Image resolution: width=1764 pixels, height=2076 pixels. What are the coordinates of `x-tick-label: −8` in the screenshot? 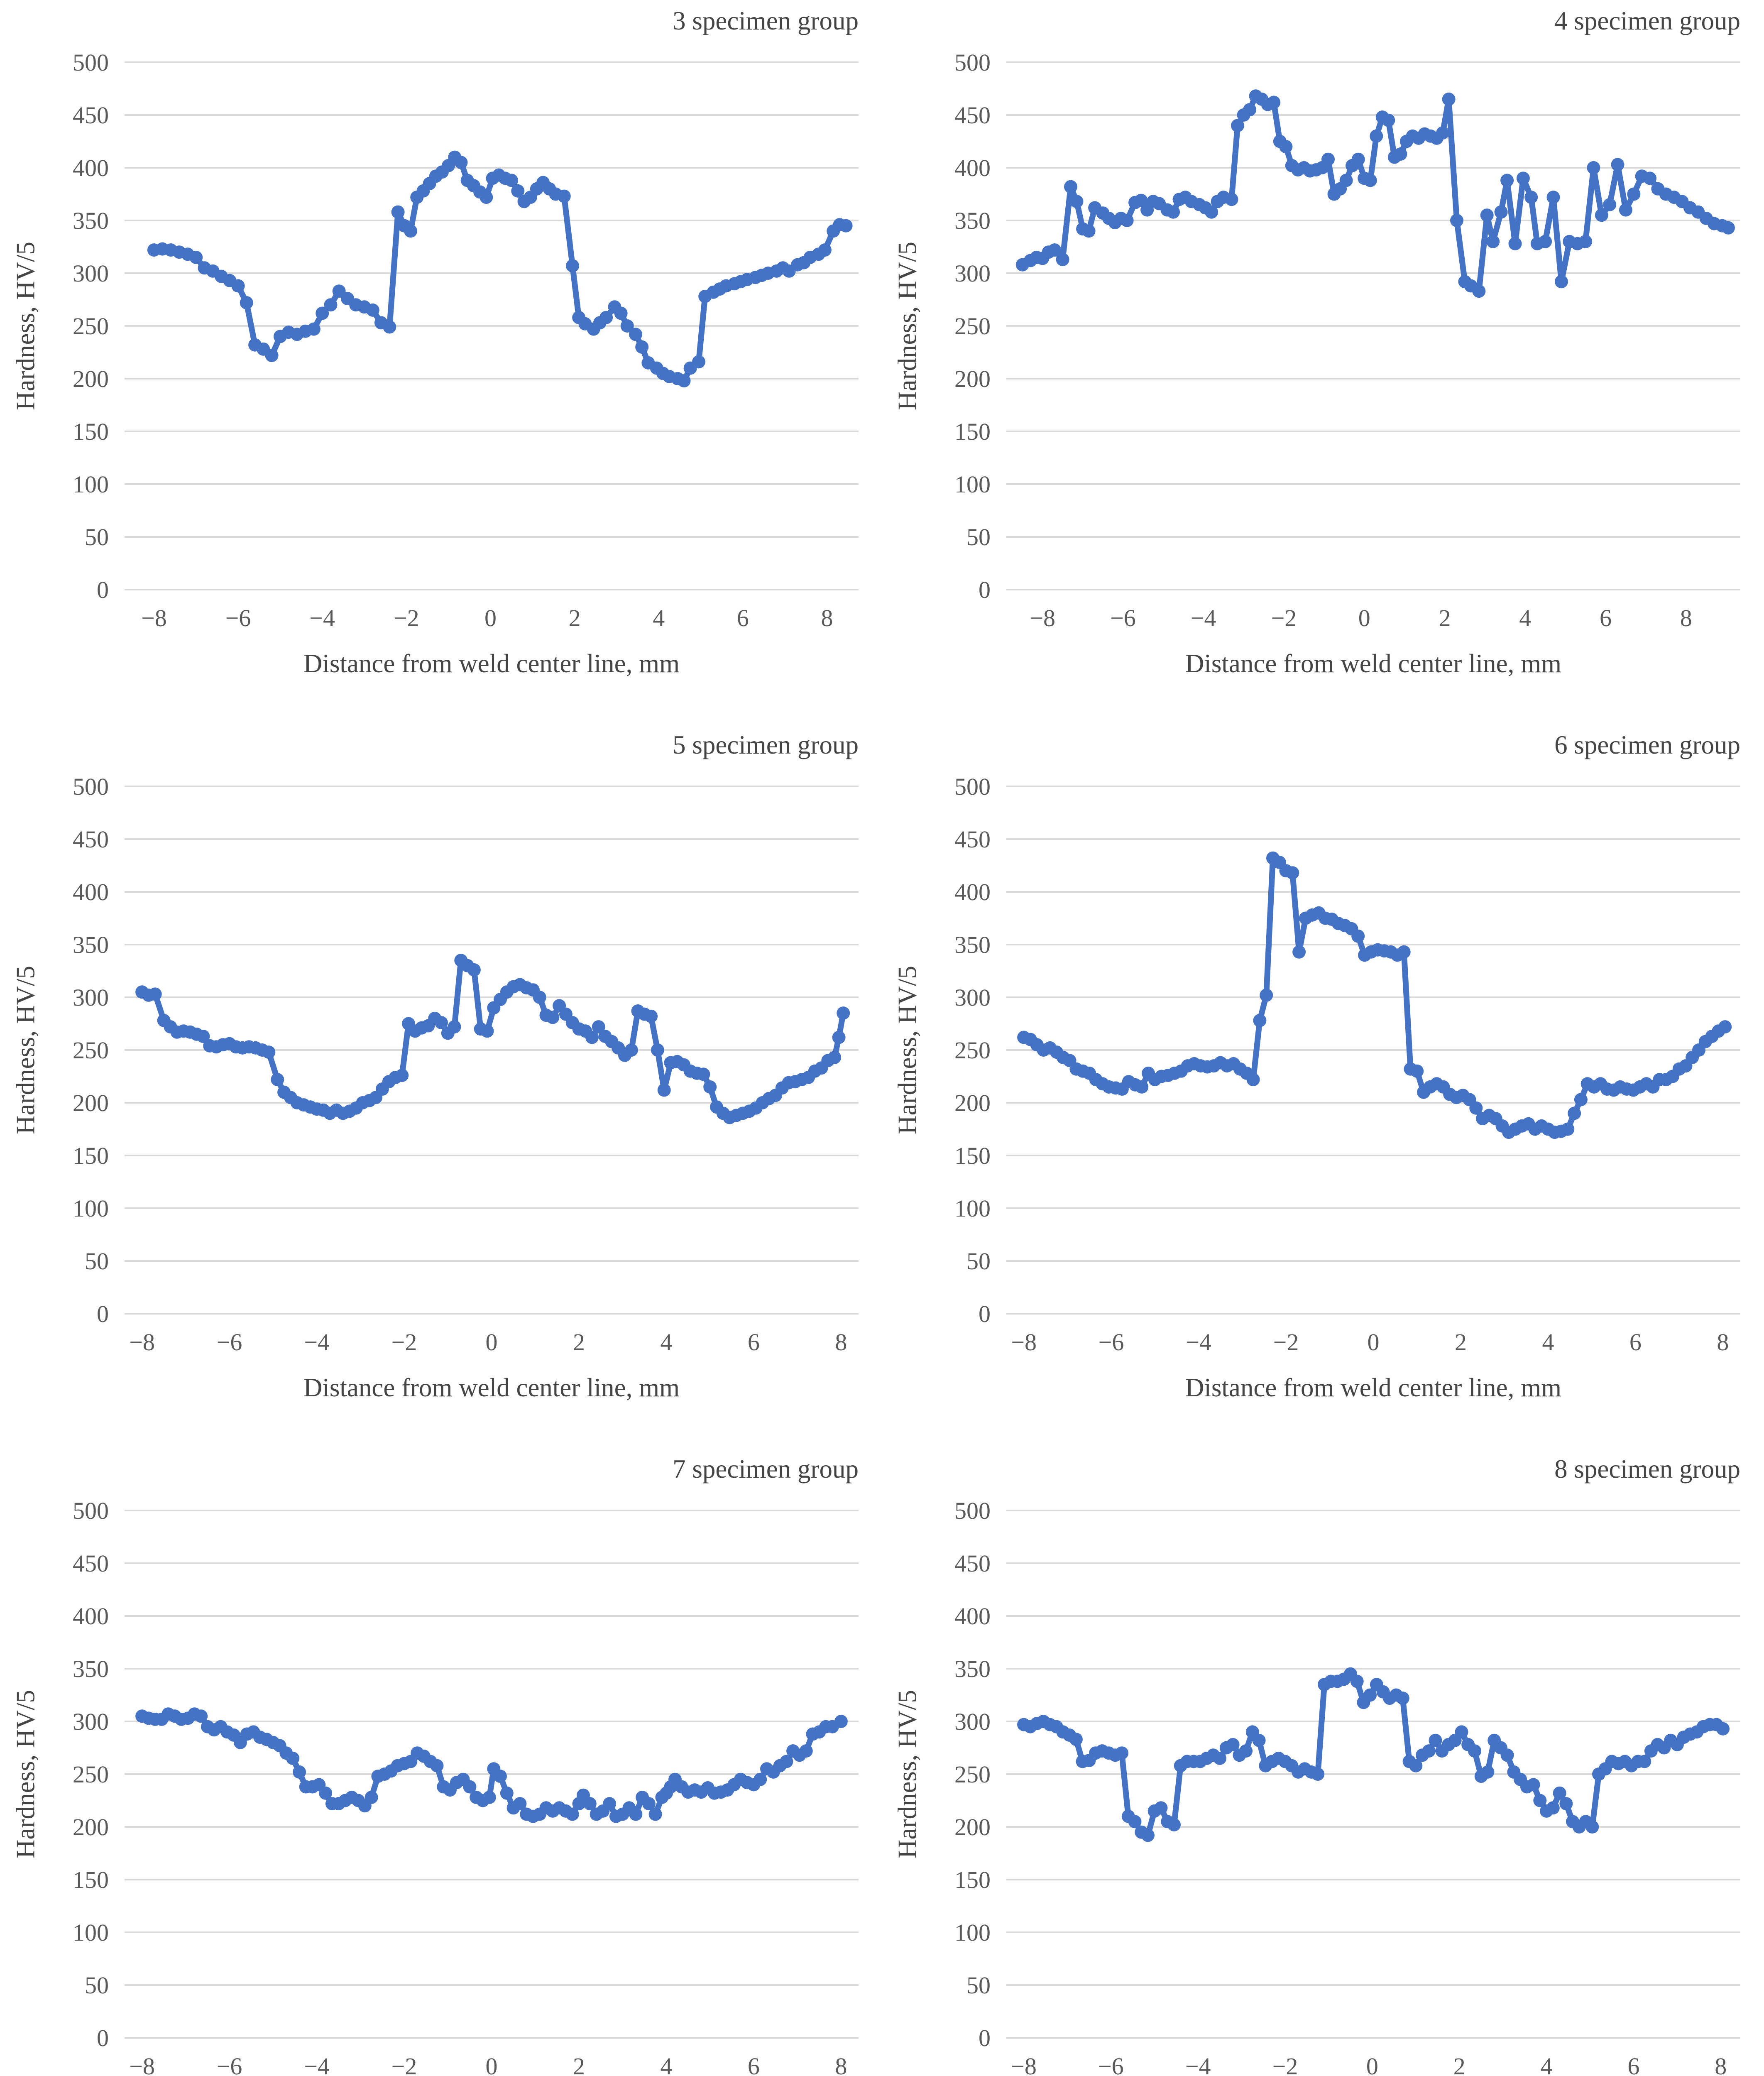 It's located at (142, 2064).